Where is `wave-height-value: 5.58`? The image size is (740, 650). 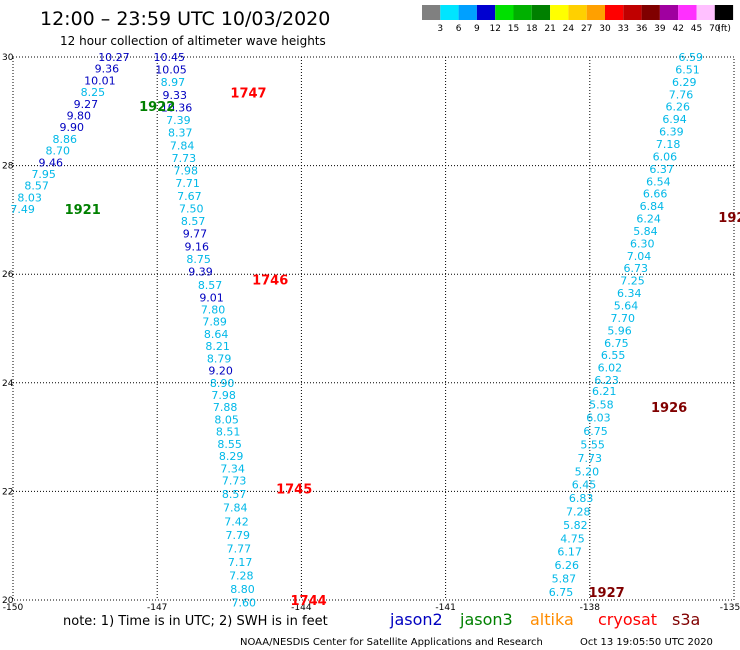 wave-height-value: 5.58 is located at coordinates (601, 404).